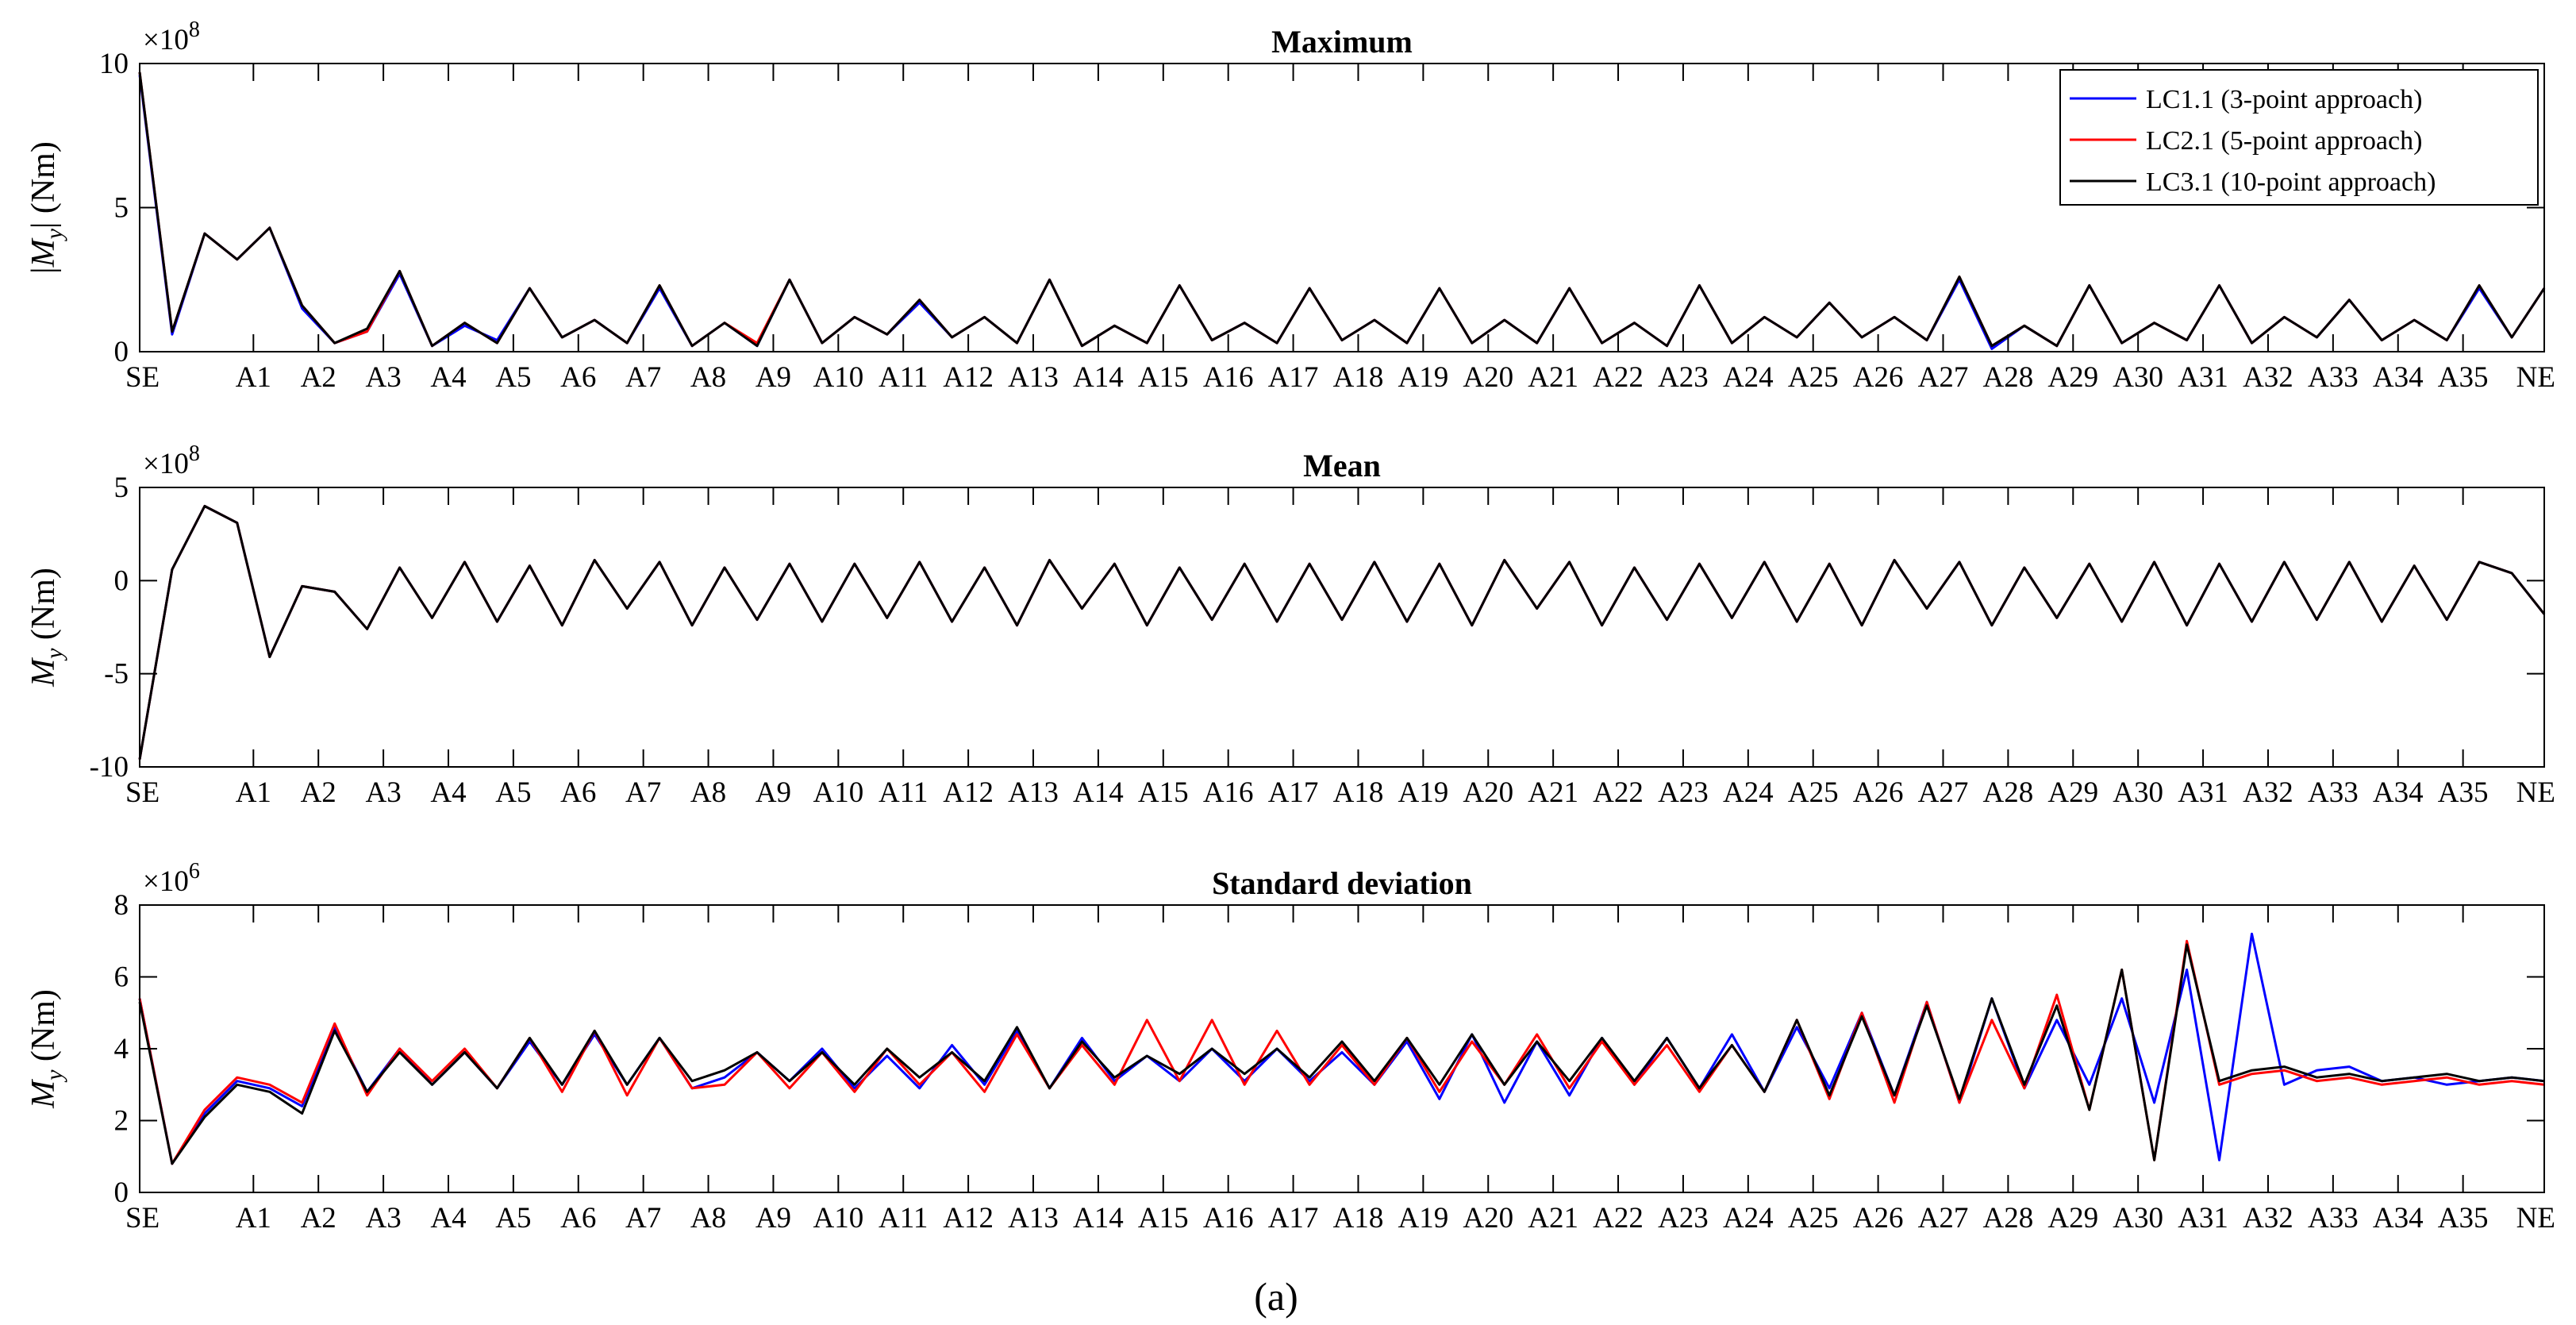 This screenshot has width=2576, height=1325. Describe the element at coordinates (2463, 378) in the screenshot. I see `x-tick-label: A35` at that location.